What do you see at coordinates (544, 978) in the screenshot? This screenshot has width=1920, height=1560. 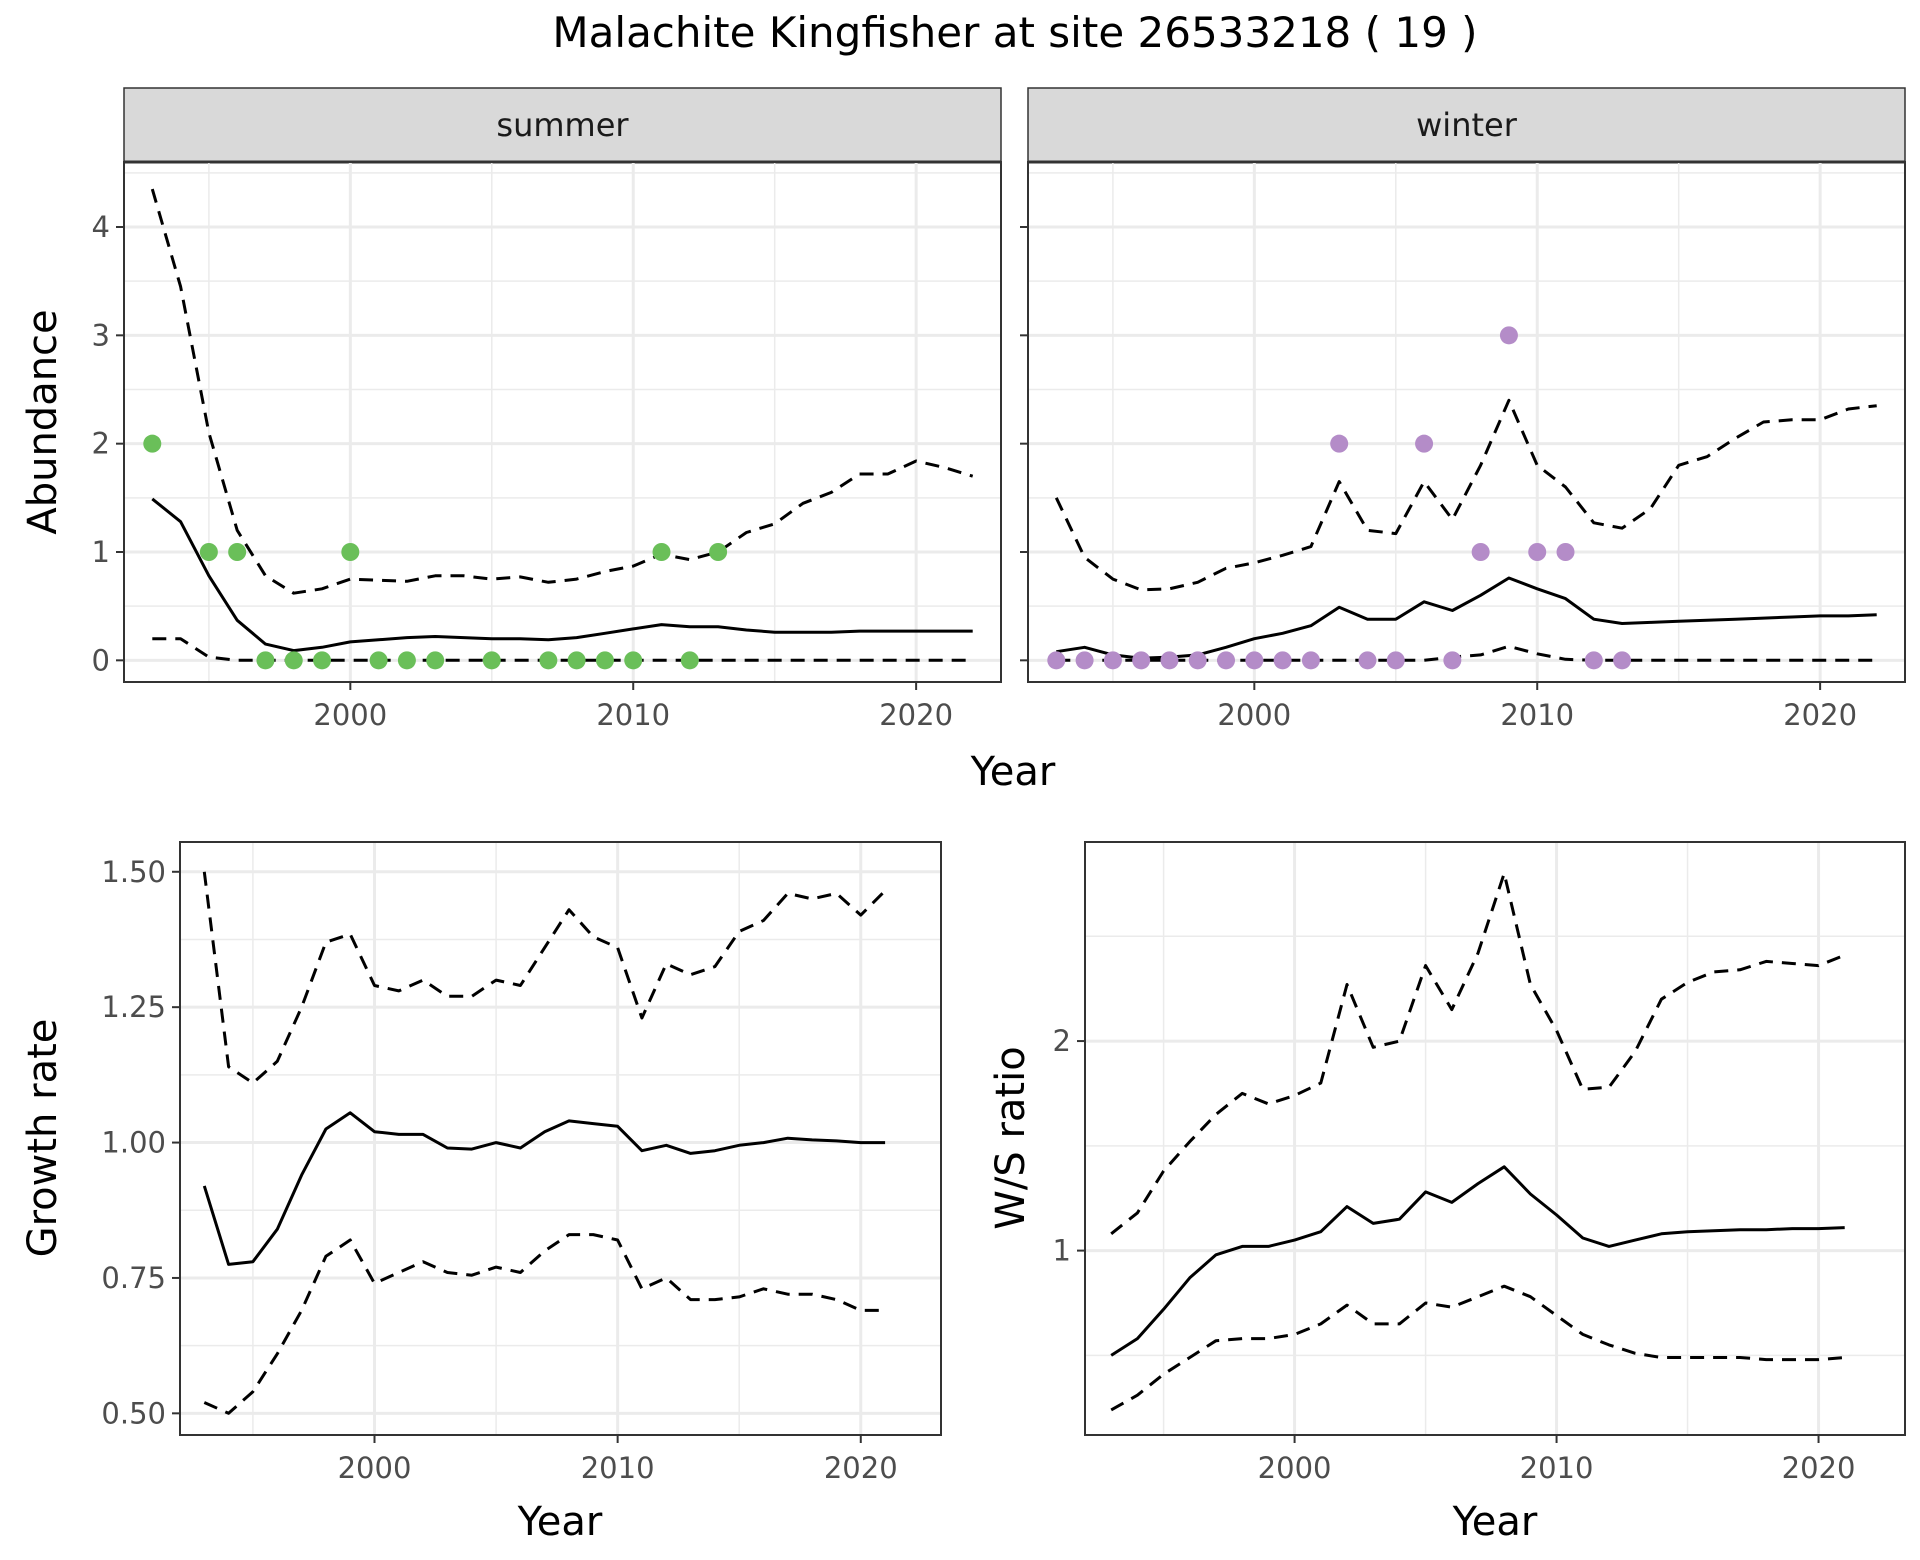 I see `series-upper-line-growth` at bounding box center [544, 978].